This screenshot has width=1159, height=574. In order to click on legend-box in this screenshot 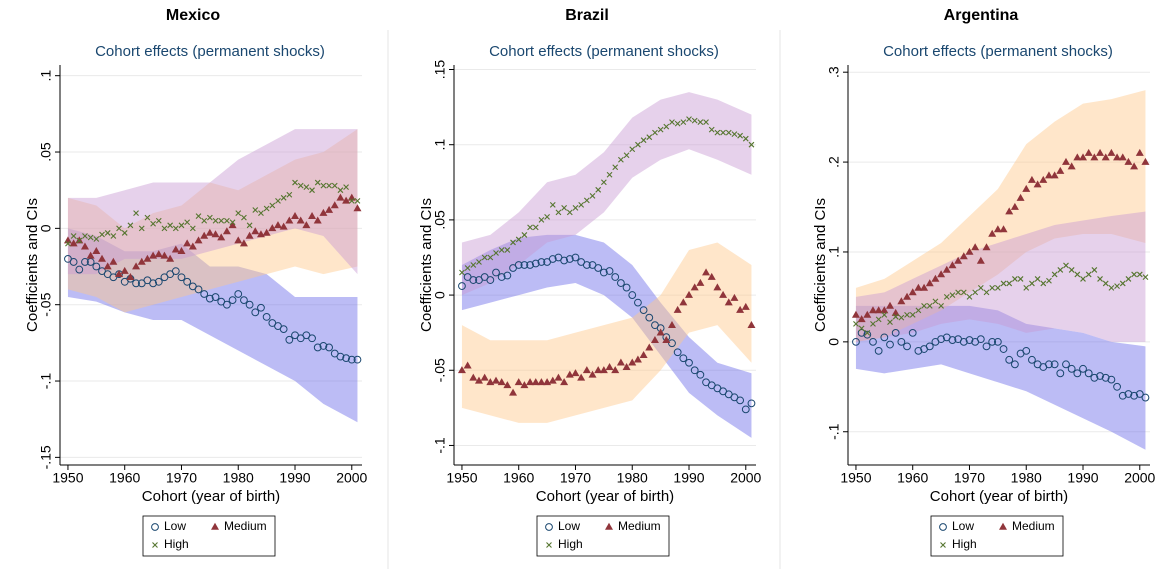, I will do `click(997, 536)`.